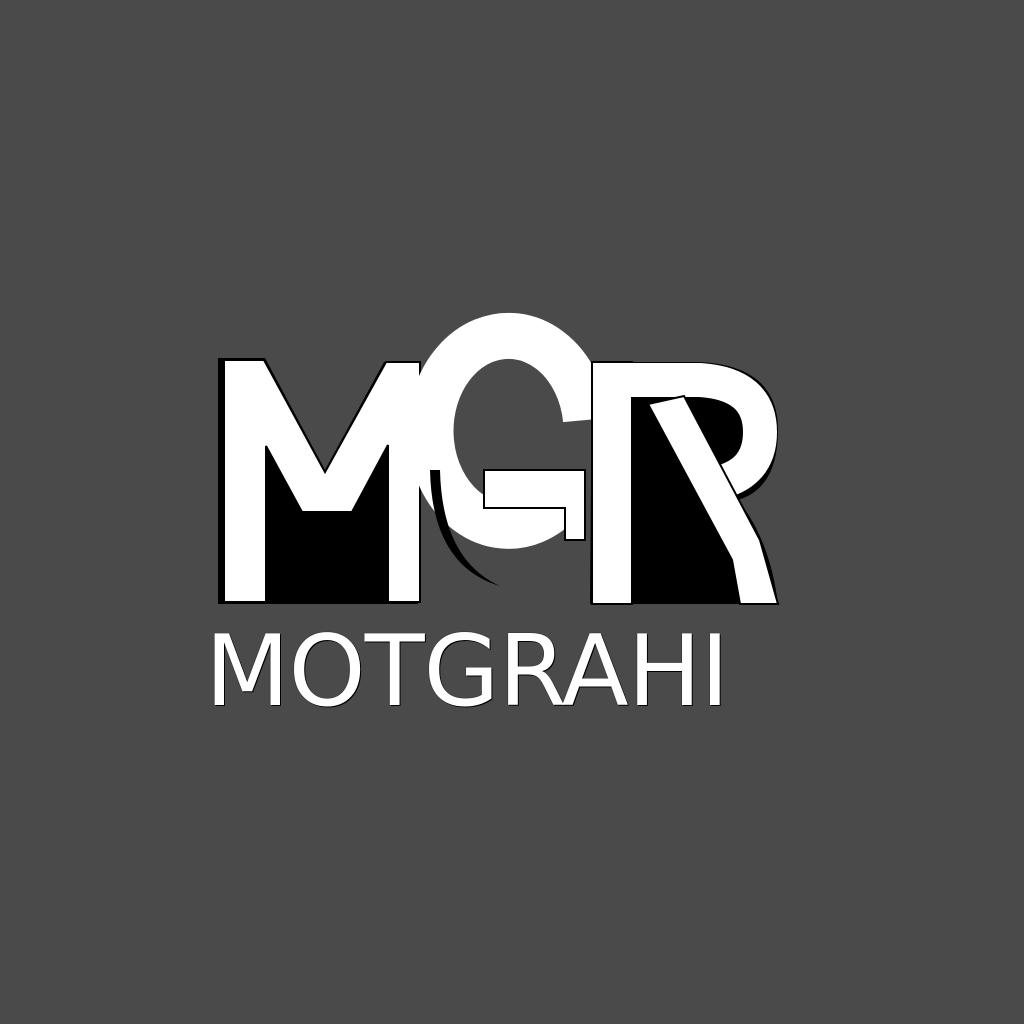  Describe the element at coordinates (685, 483) in the screenshot. I see `monogram-letter-r` at that location.